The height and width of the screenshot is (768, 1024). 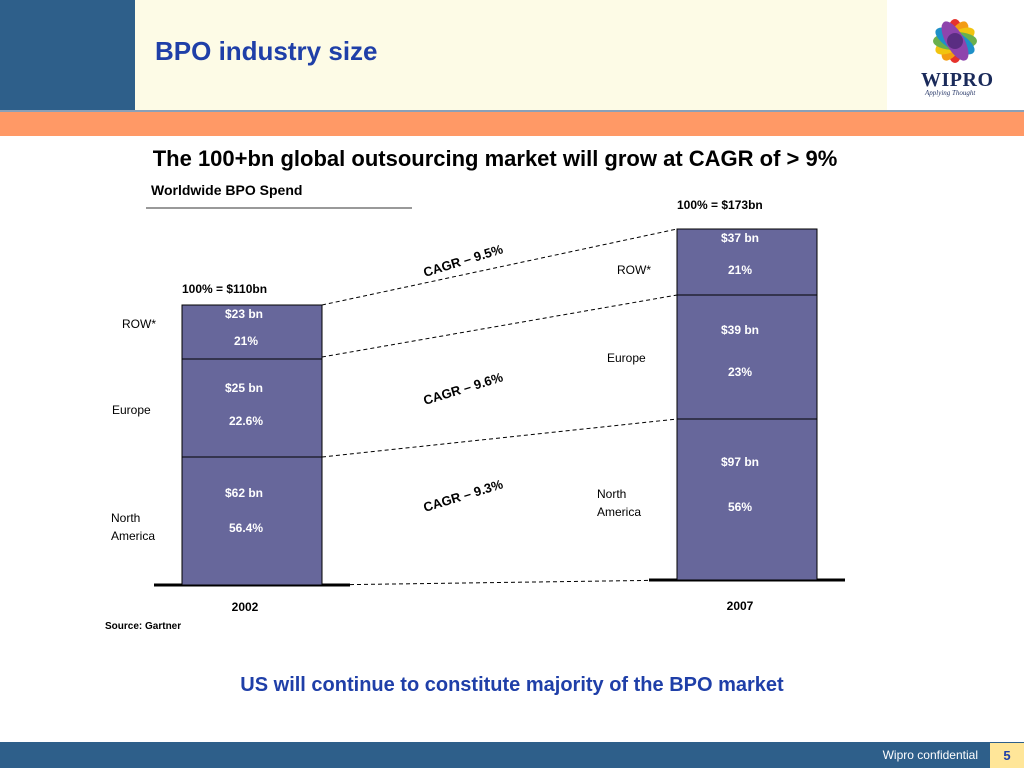 I want to click on x-tick-2002: 2002, so click(x=245, y=607).